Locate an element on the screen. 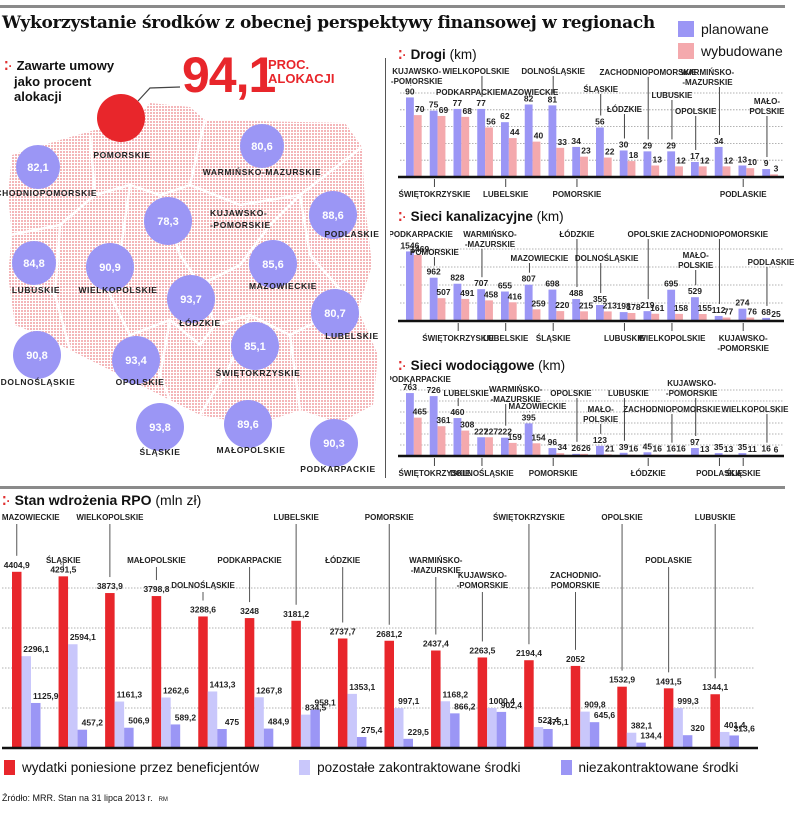 This screenshot has width=805, height=813. region-value: 93,7 is located at coordinates (190, 300).